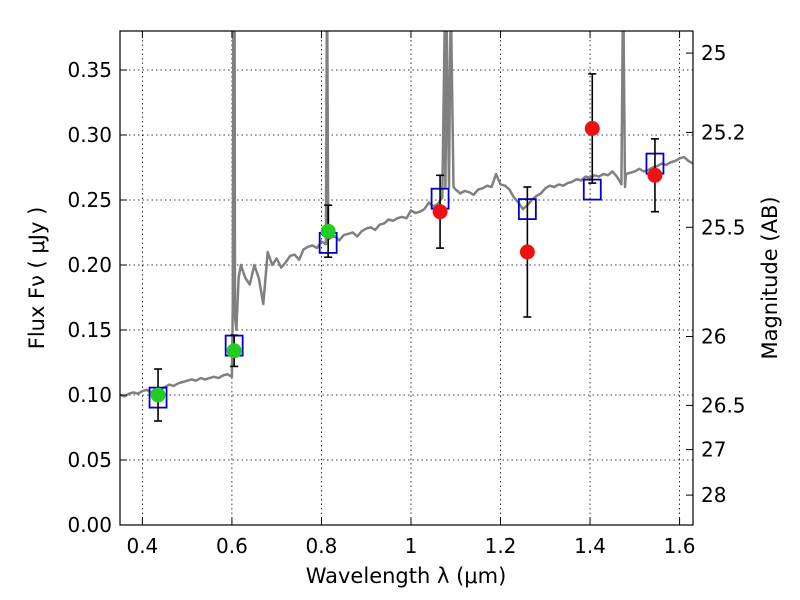 This screenshot has width=800, height=600. I want to click on y-tick-label: 0.05, so click(89, 460).